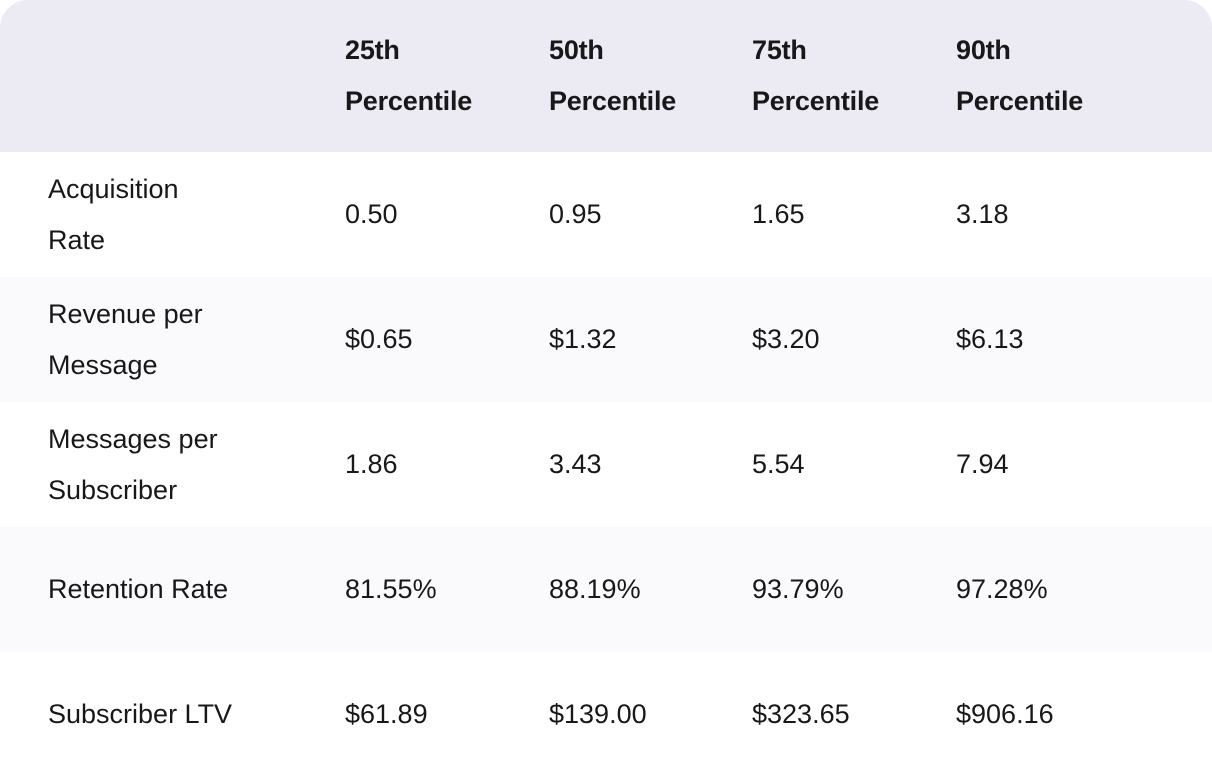 The height and width of the screenshot is (778, 1212). I want to click on table-cell: 1.86, so click(371, 464).